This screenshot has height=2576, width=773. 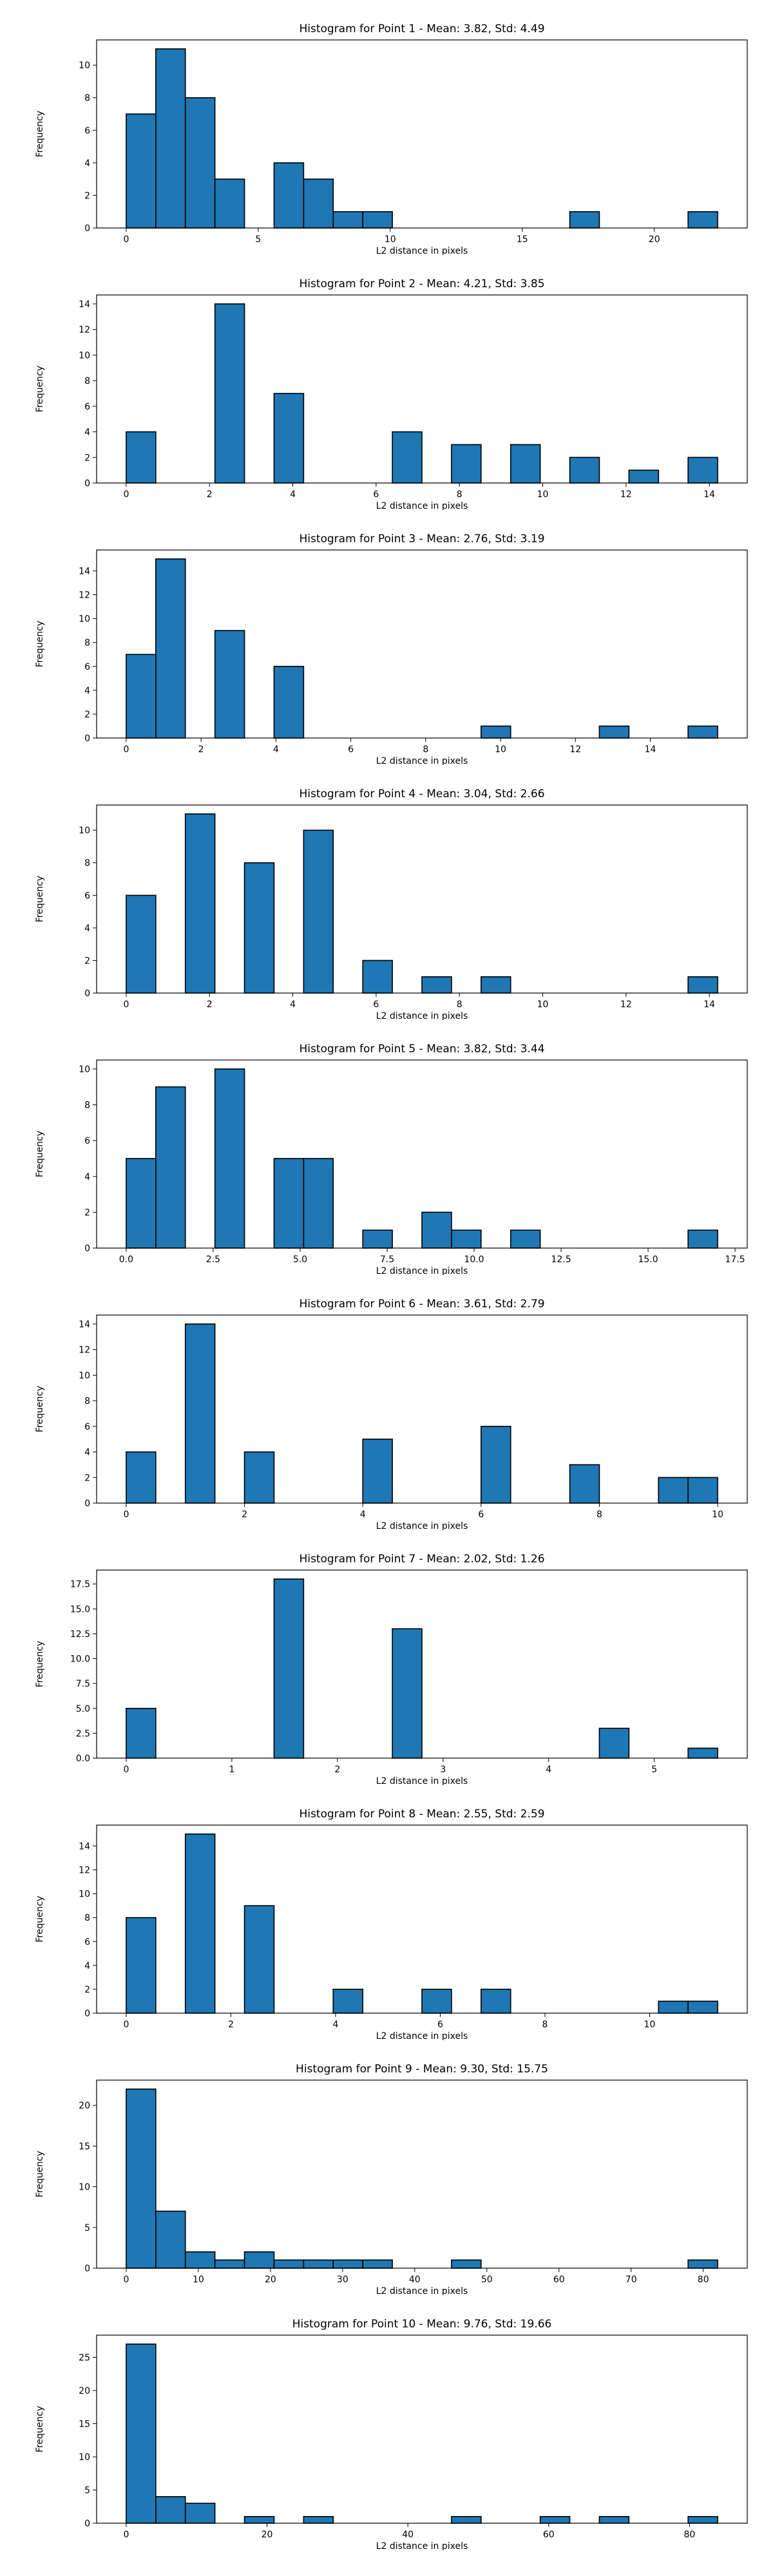 What do you see at coordinates (213, 1260) in the screenshot?
I see `x-tick-label: 2.5` at bounding box center [213, 1260].